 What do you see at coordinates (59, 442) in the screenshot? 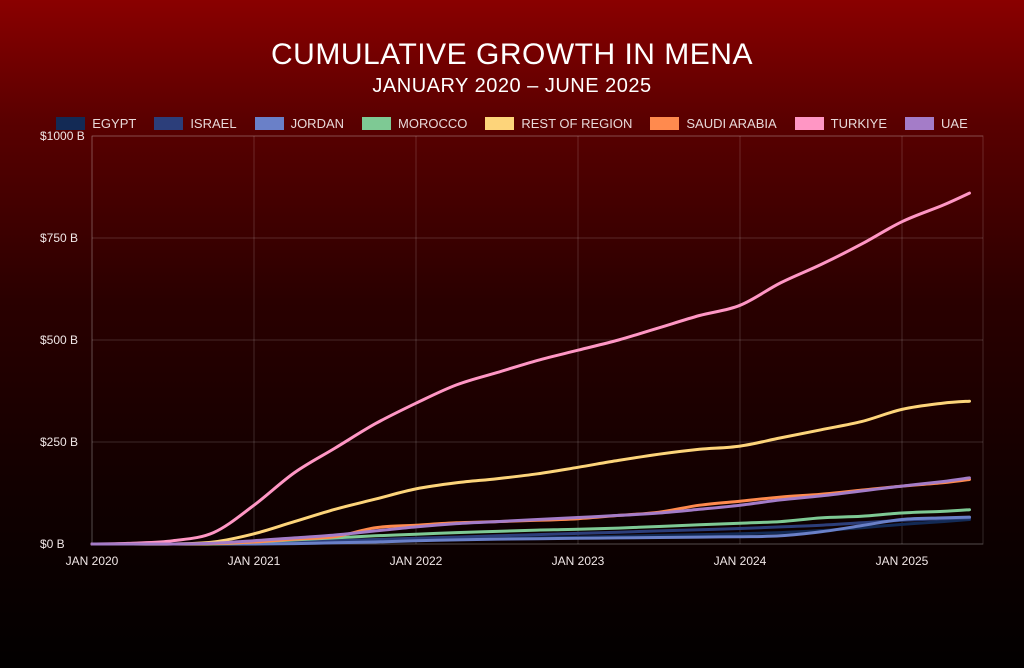
I see `y-tick-label: $250 B` at bounding box center [59, 442].